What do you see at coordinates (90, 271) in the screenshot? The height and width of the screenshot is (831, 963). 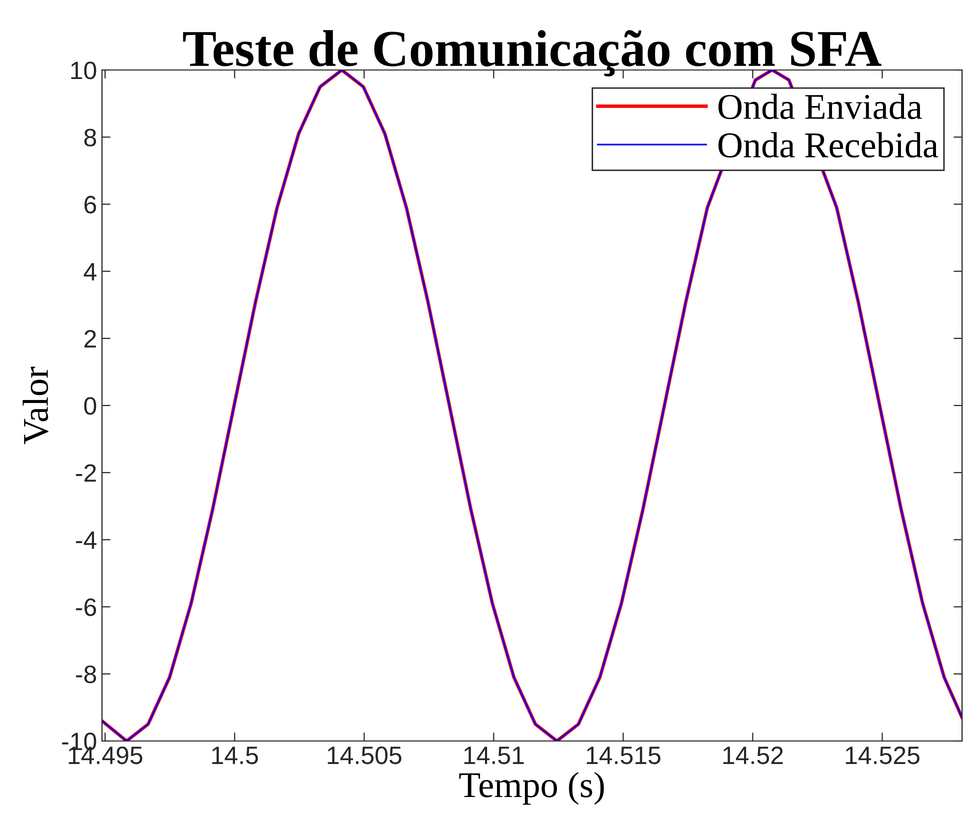 I see `y-tick-label: 4` at bounding box center [90, 271].